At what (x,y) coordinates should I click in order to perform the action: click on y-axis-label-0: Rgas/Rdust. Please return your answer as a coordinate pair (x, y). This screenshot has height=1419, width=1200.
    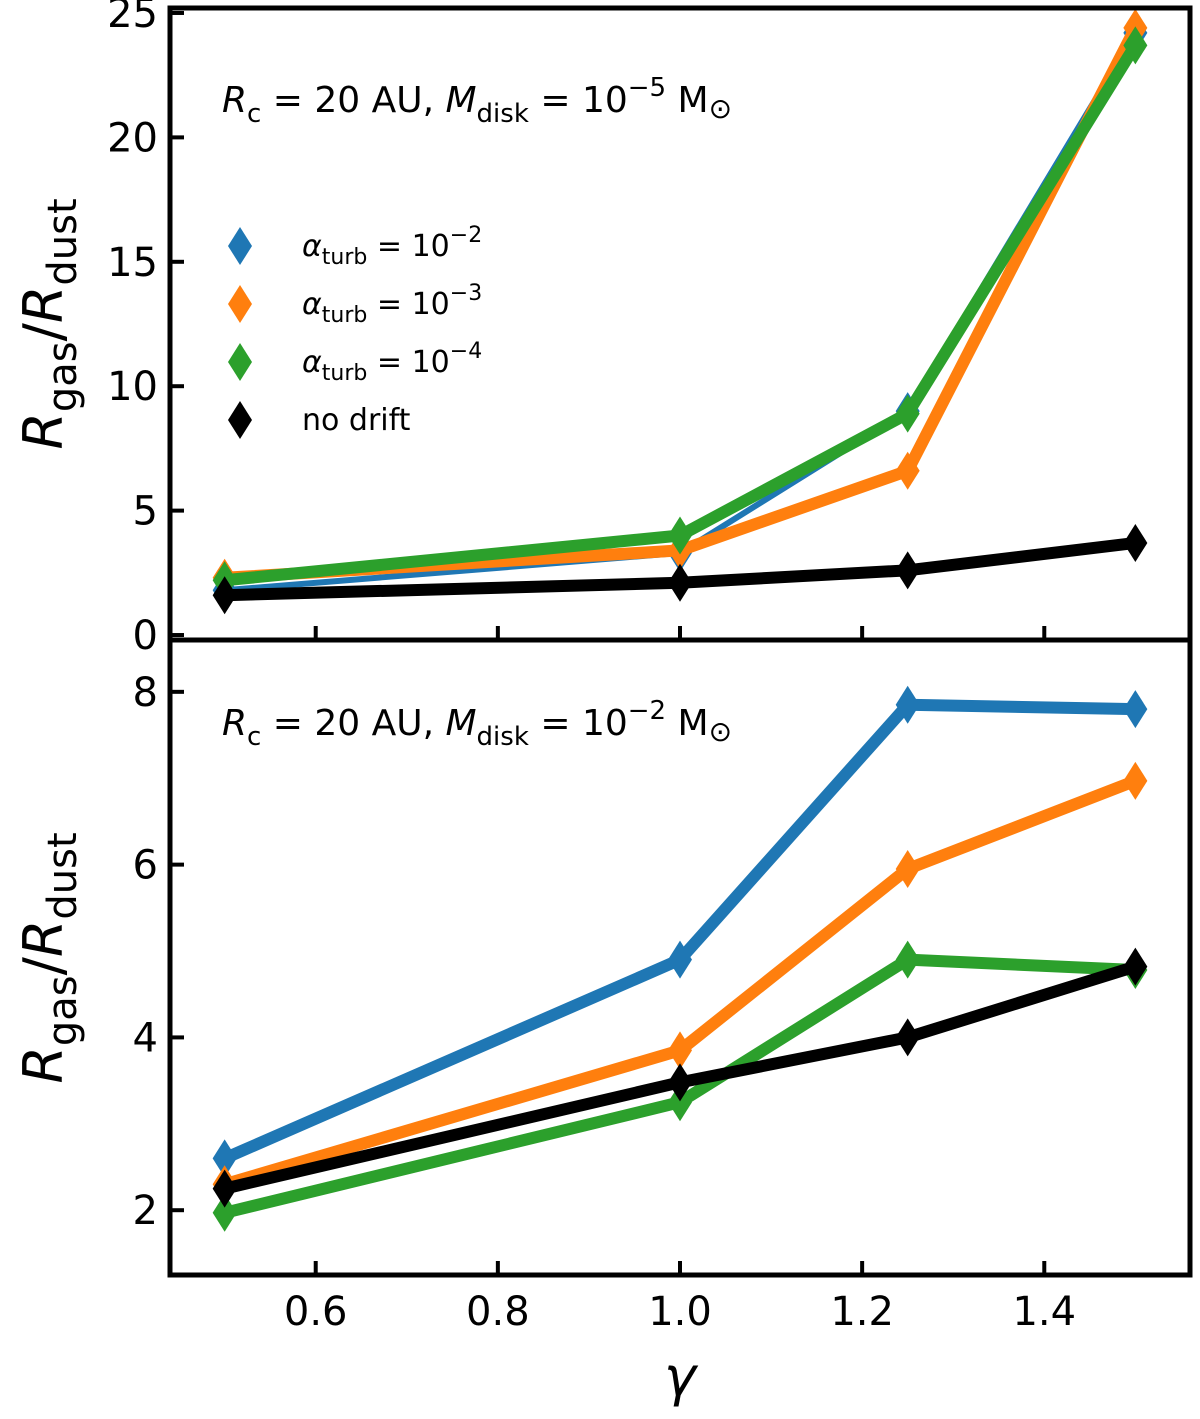
    Looking at the image, I should click on (49, 323).